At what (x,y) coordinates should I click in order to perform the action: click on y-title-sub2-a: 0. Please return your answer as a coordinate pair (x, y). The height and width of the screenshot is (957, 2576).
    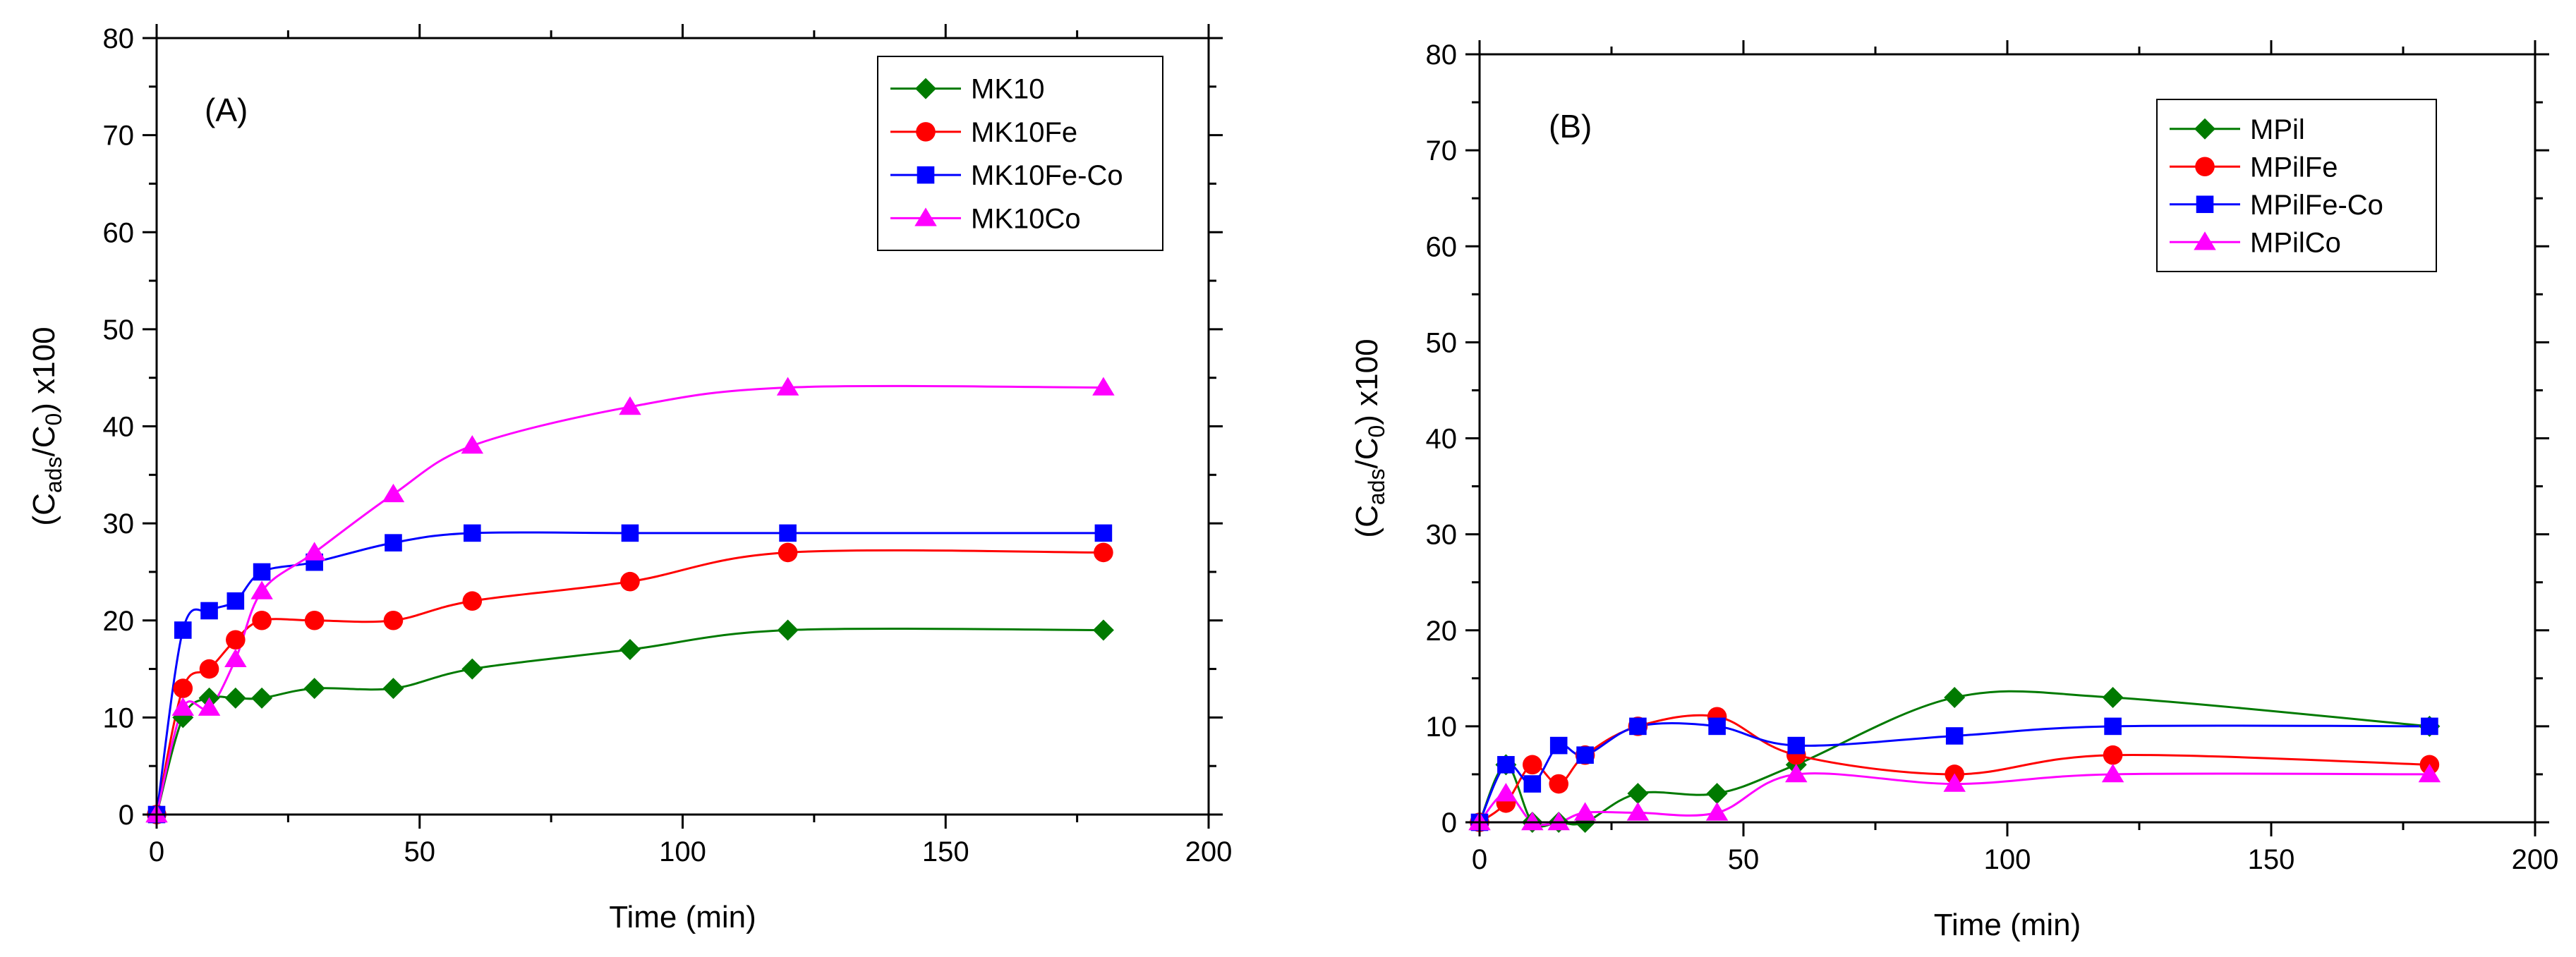
    Looking at the image, I should click on (53, 419).